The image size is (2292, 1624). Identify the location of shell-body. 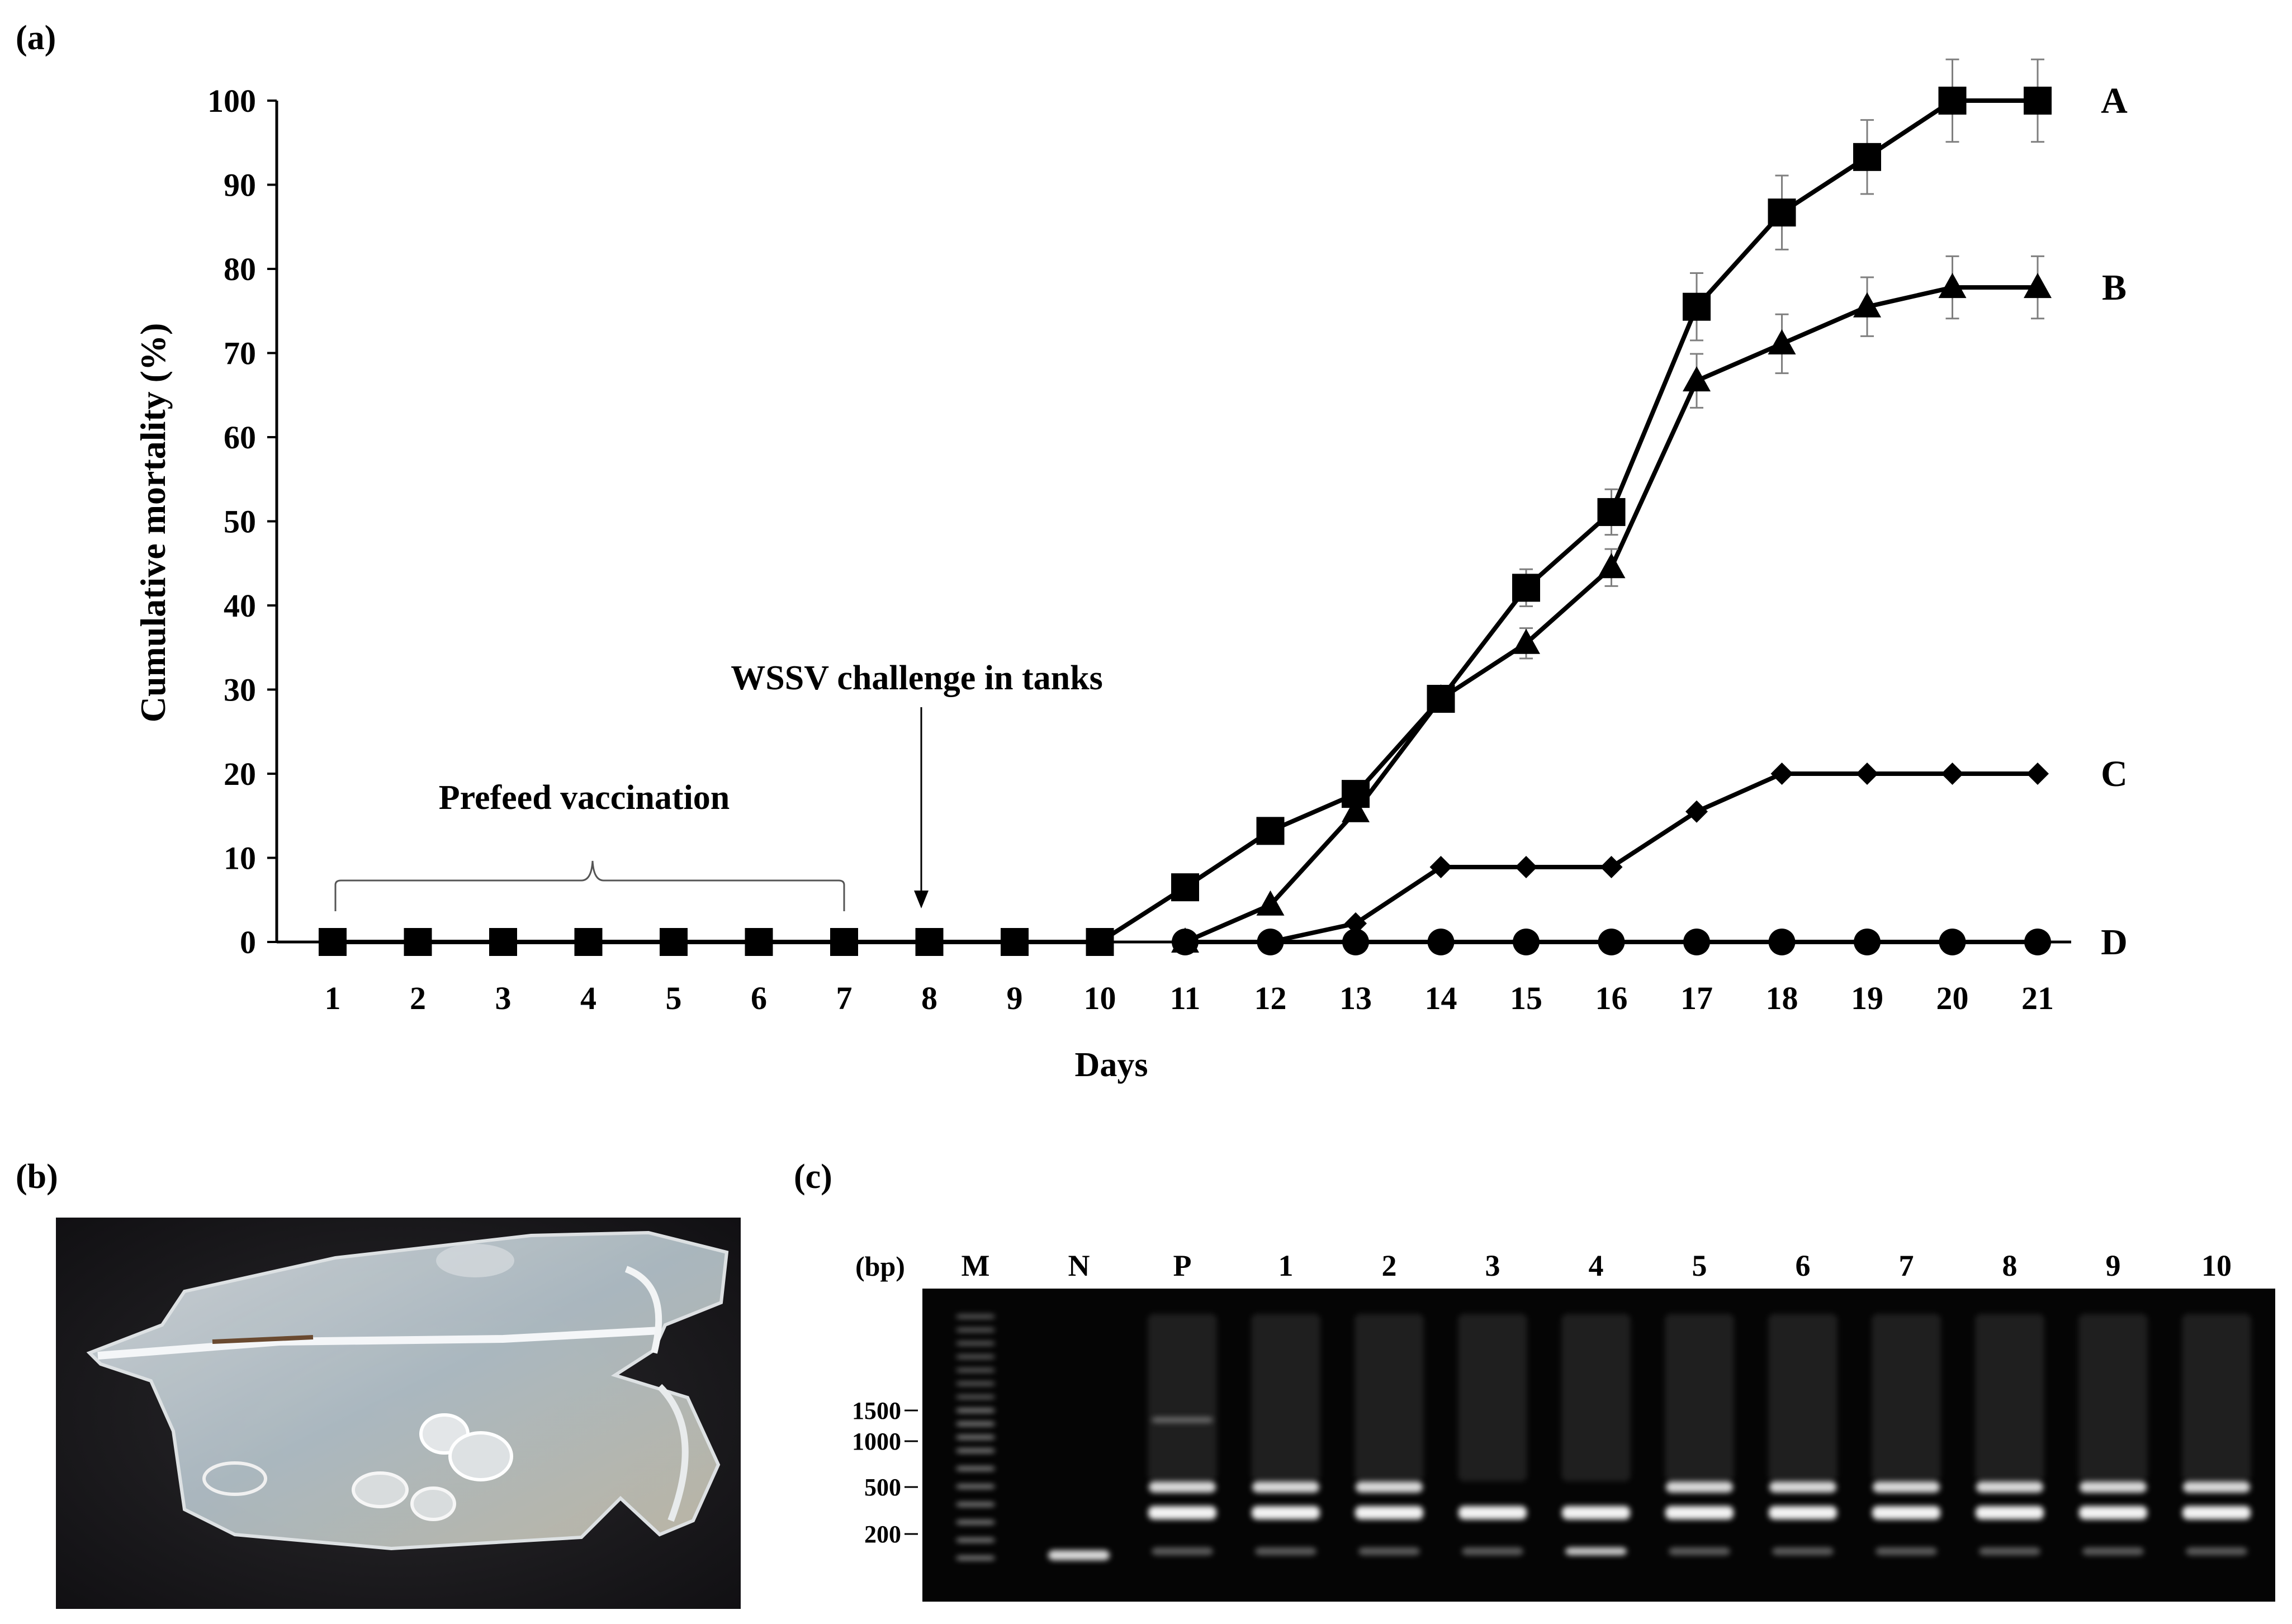
(407, 1390).